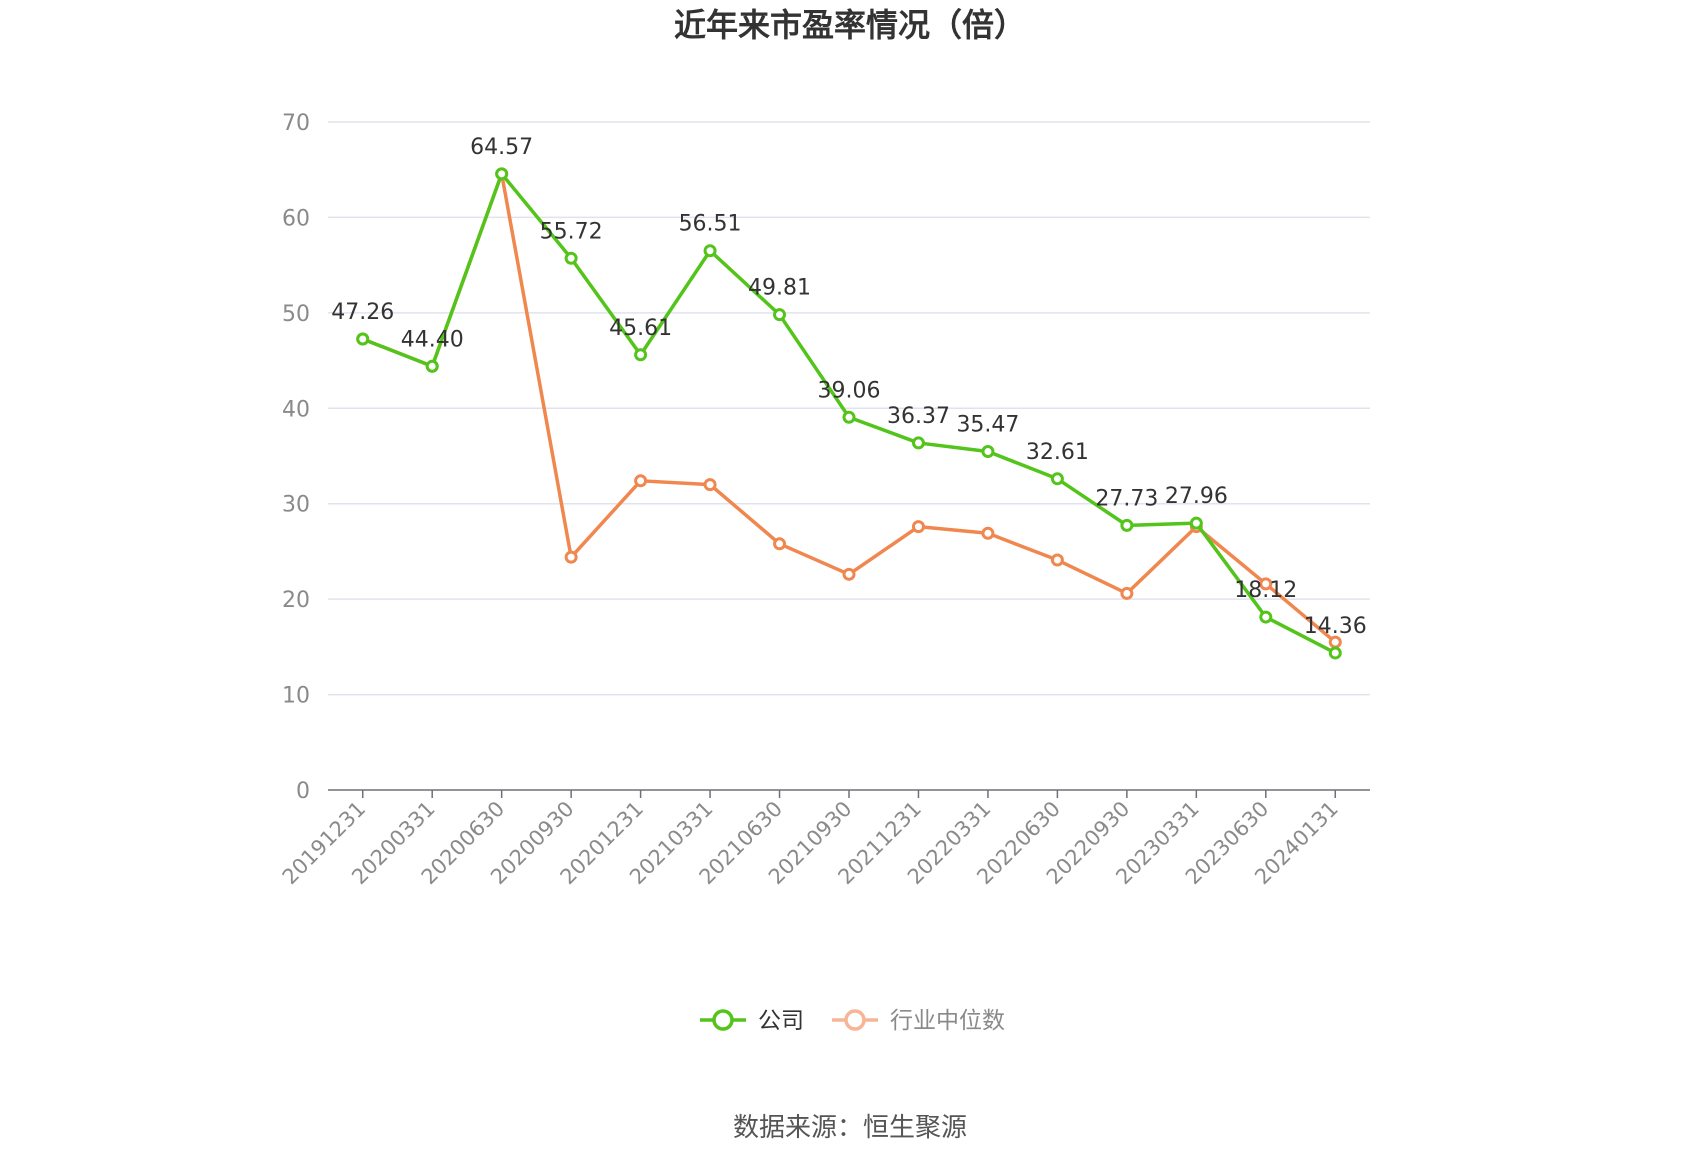  What do you see at coordinates (296, 696) in the screenshot?
I see `y-tick-label: 10` at bounding box center [296, 696].